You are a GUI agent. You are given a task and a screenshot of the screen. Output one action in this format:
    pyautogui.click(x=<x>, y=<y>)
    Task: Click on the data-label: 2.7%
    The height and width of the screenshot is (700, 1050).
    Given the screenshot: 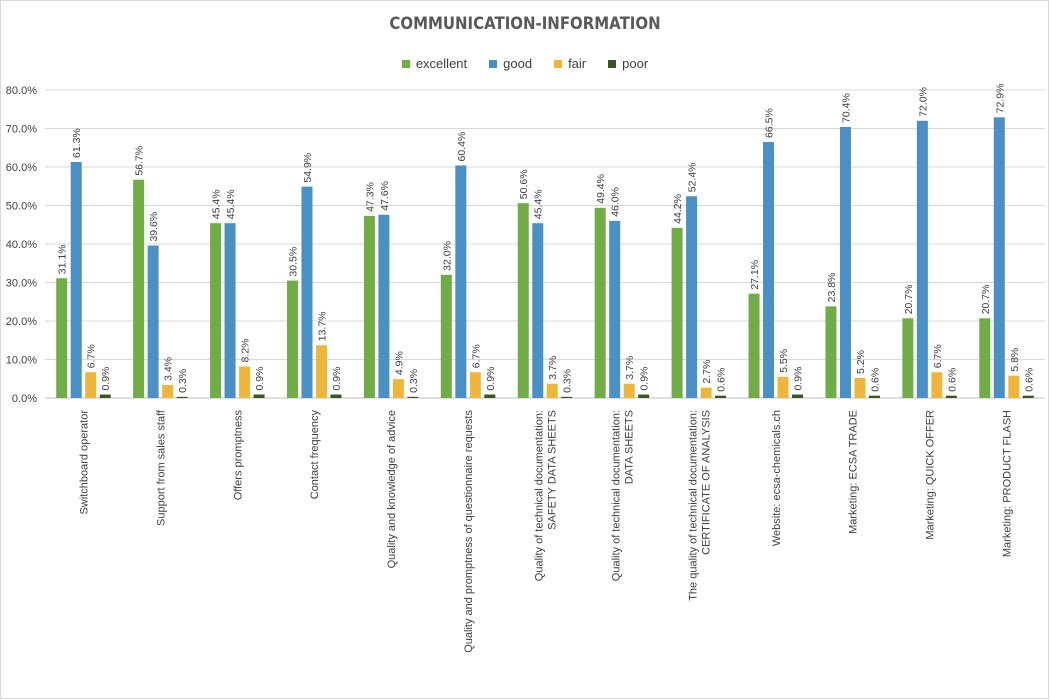 What is the action you would take?
    pyautogui.click(x=707, y=372)
    